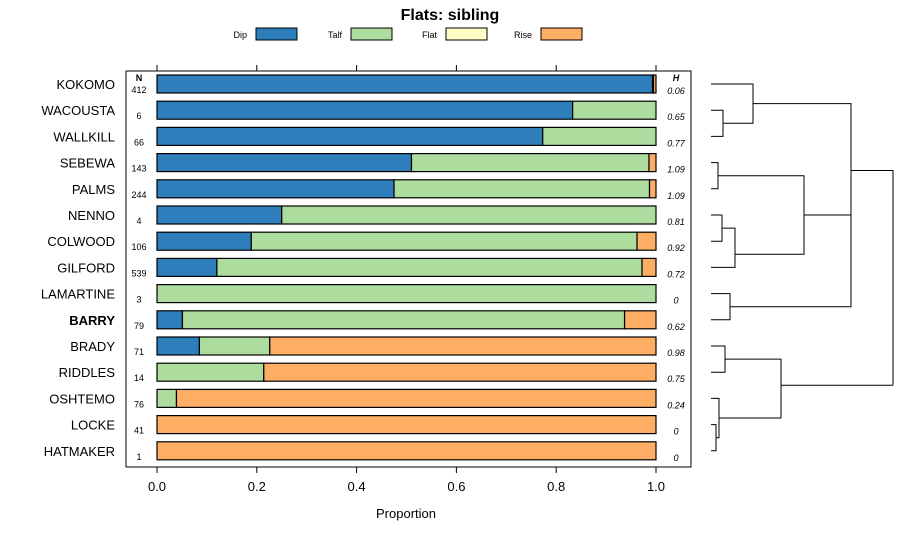  I want to click on row-label-locke: LOCKE, so click(93, 425).